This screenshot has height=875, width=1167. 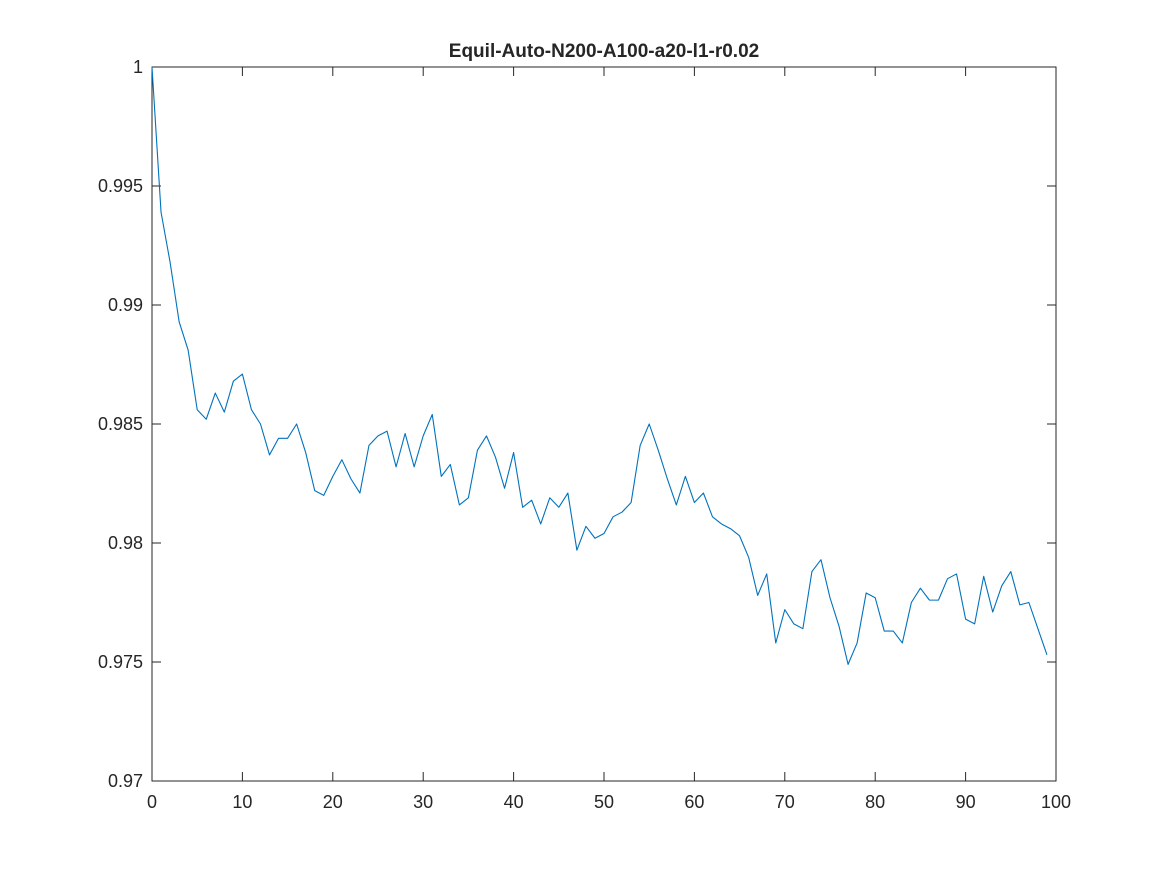 What do you see at coordinates (785, 802) in the screenshot?
I see `x-tick-label: 70` at bounding box center [785, 802].